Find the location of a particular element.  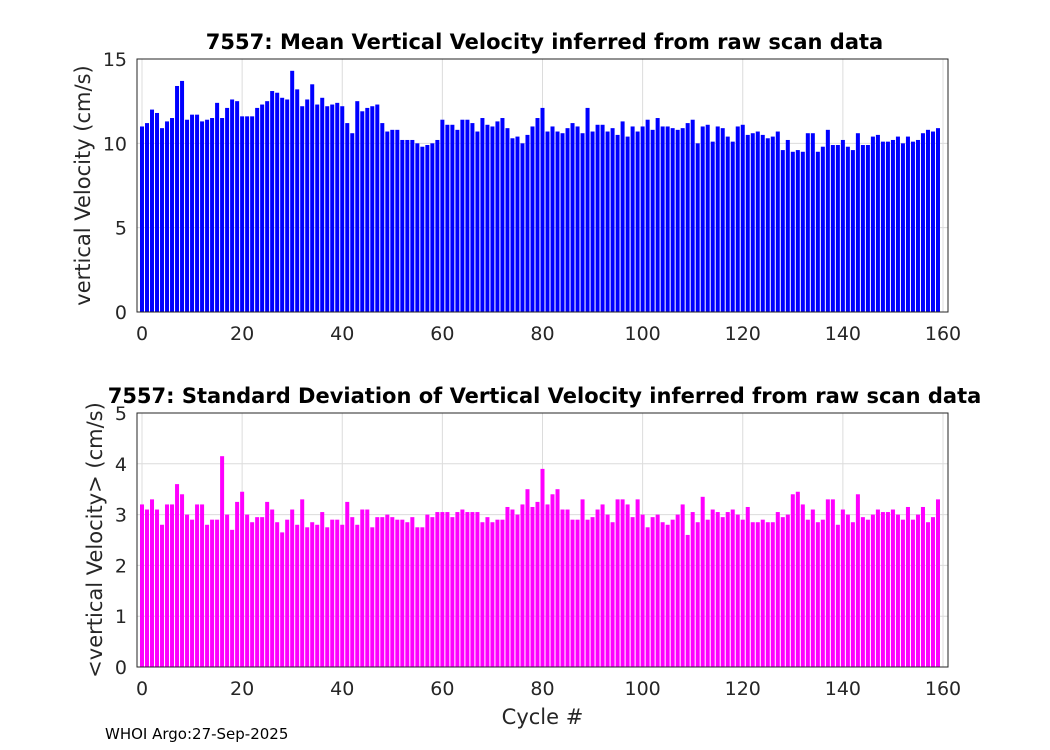

std-velocity-ylabel: <vertical Velocity> (cm/s) is located at coordinates (95, 540).